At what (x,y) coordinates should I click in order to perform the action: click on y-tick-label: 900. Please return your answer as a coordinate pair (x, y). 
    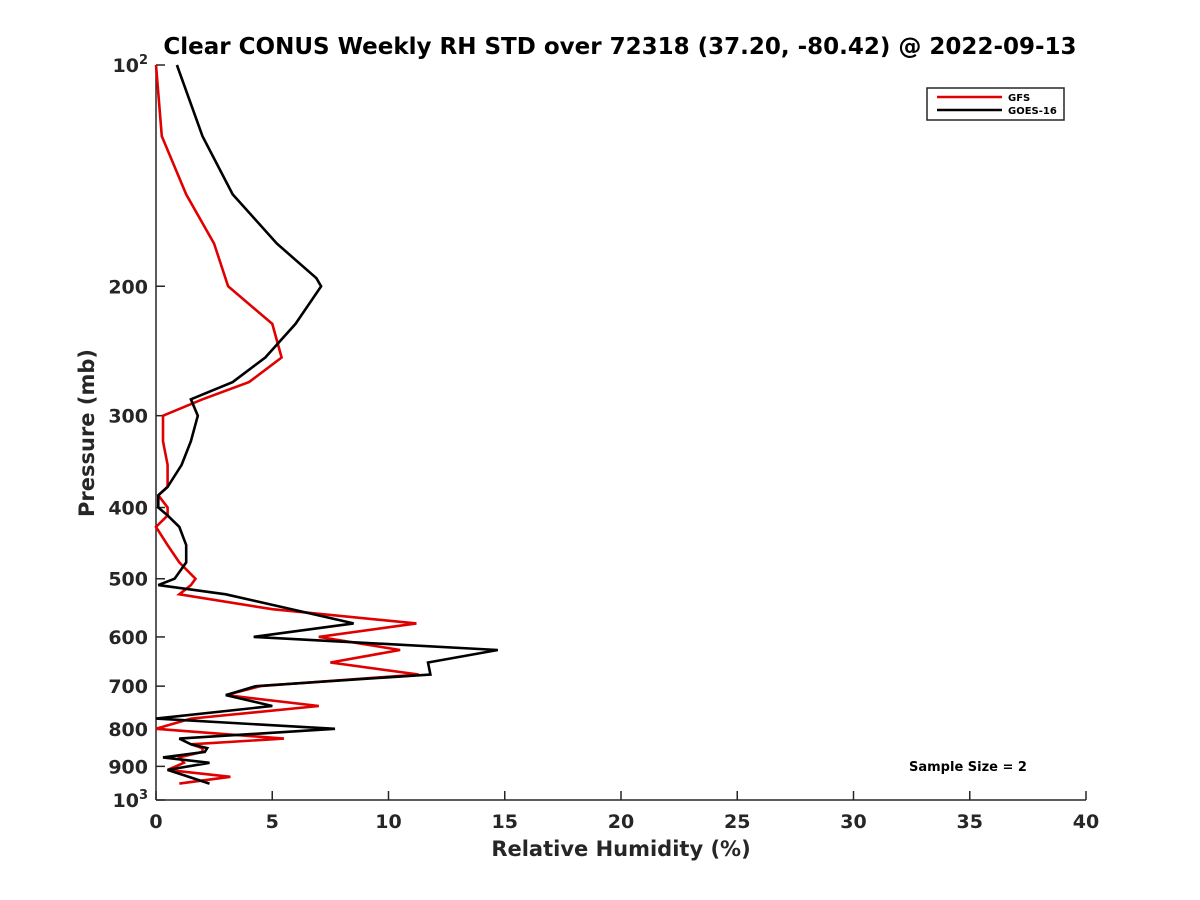
    Looking at the image, I should click on (128, 767).